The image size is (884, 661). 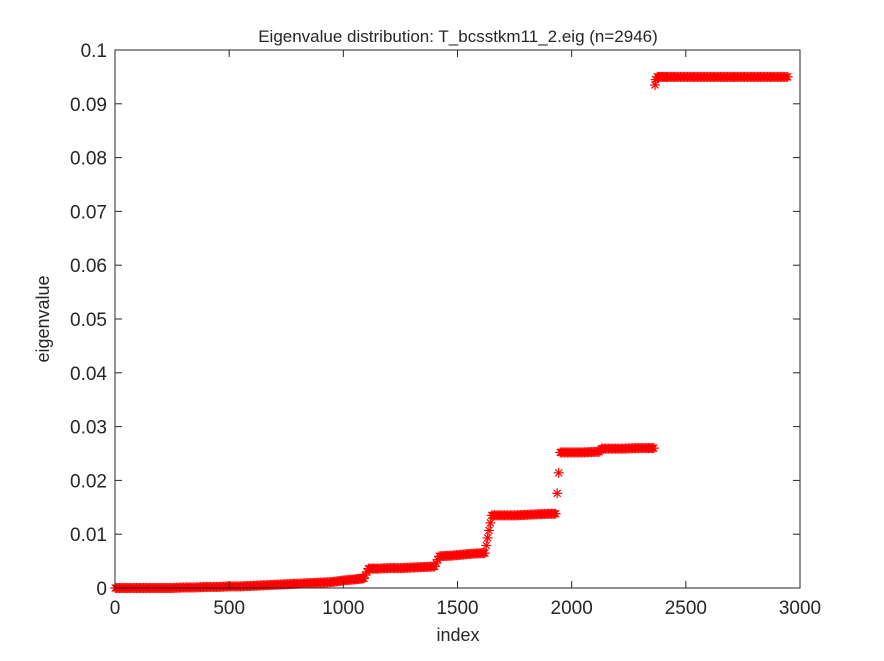 I want to click on x-axis-label: index, so click(x=457, y=635).